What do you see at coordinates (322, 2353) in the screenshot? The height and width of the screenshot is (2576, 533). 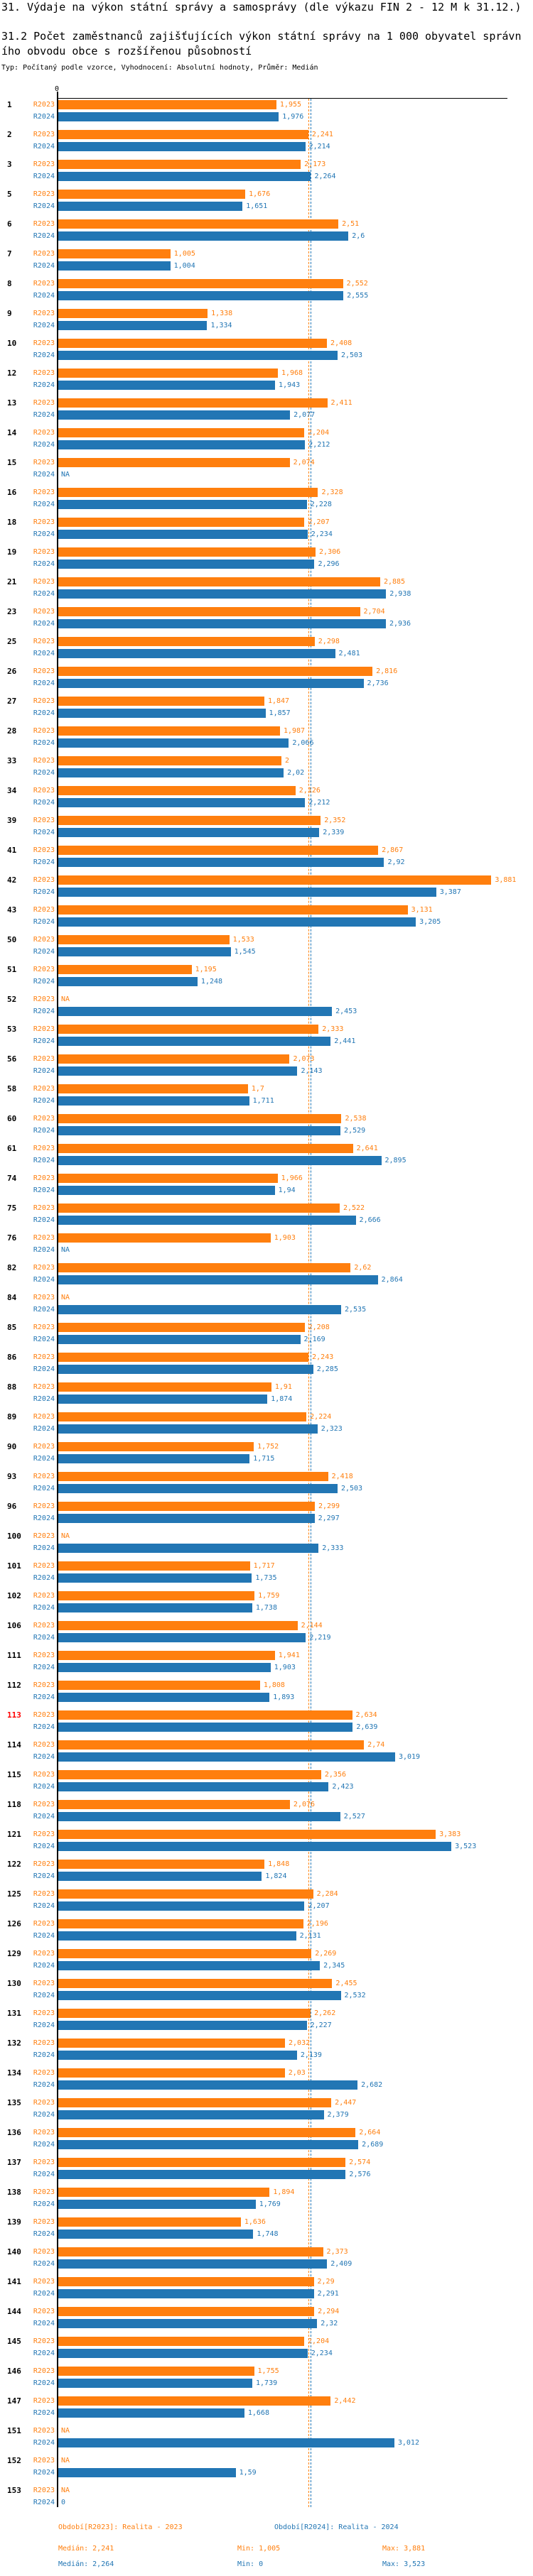 I see `value-label-r2024: 2,234` at bounding box center [322, 2353].